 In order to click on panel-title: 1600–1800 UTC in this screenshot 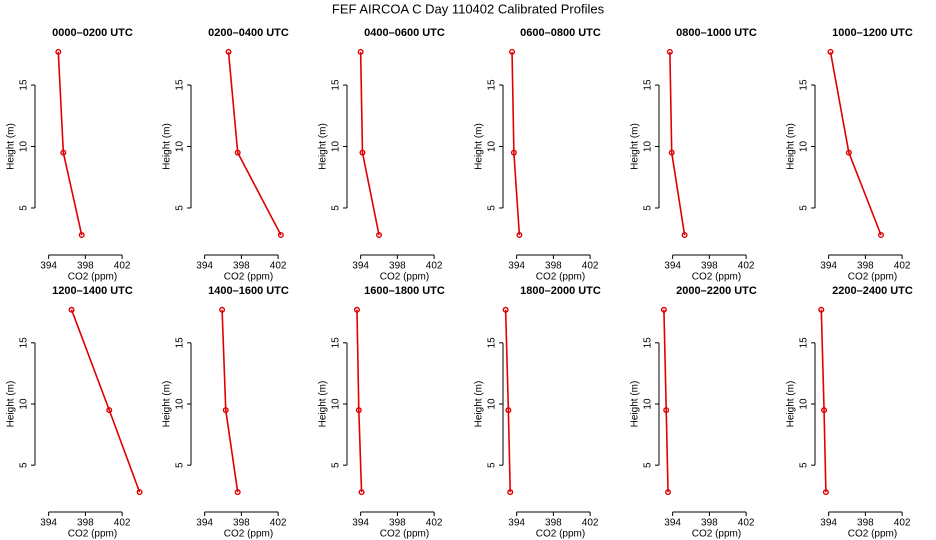, I will do `click(404, 291)`.